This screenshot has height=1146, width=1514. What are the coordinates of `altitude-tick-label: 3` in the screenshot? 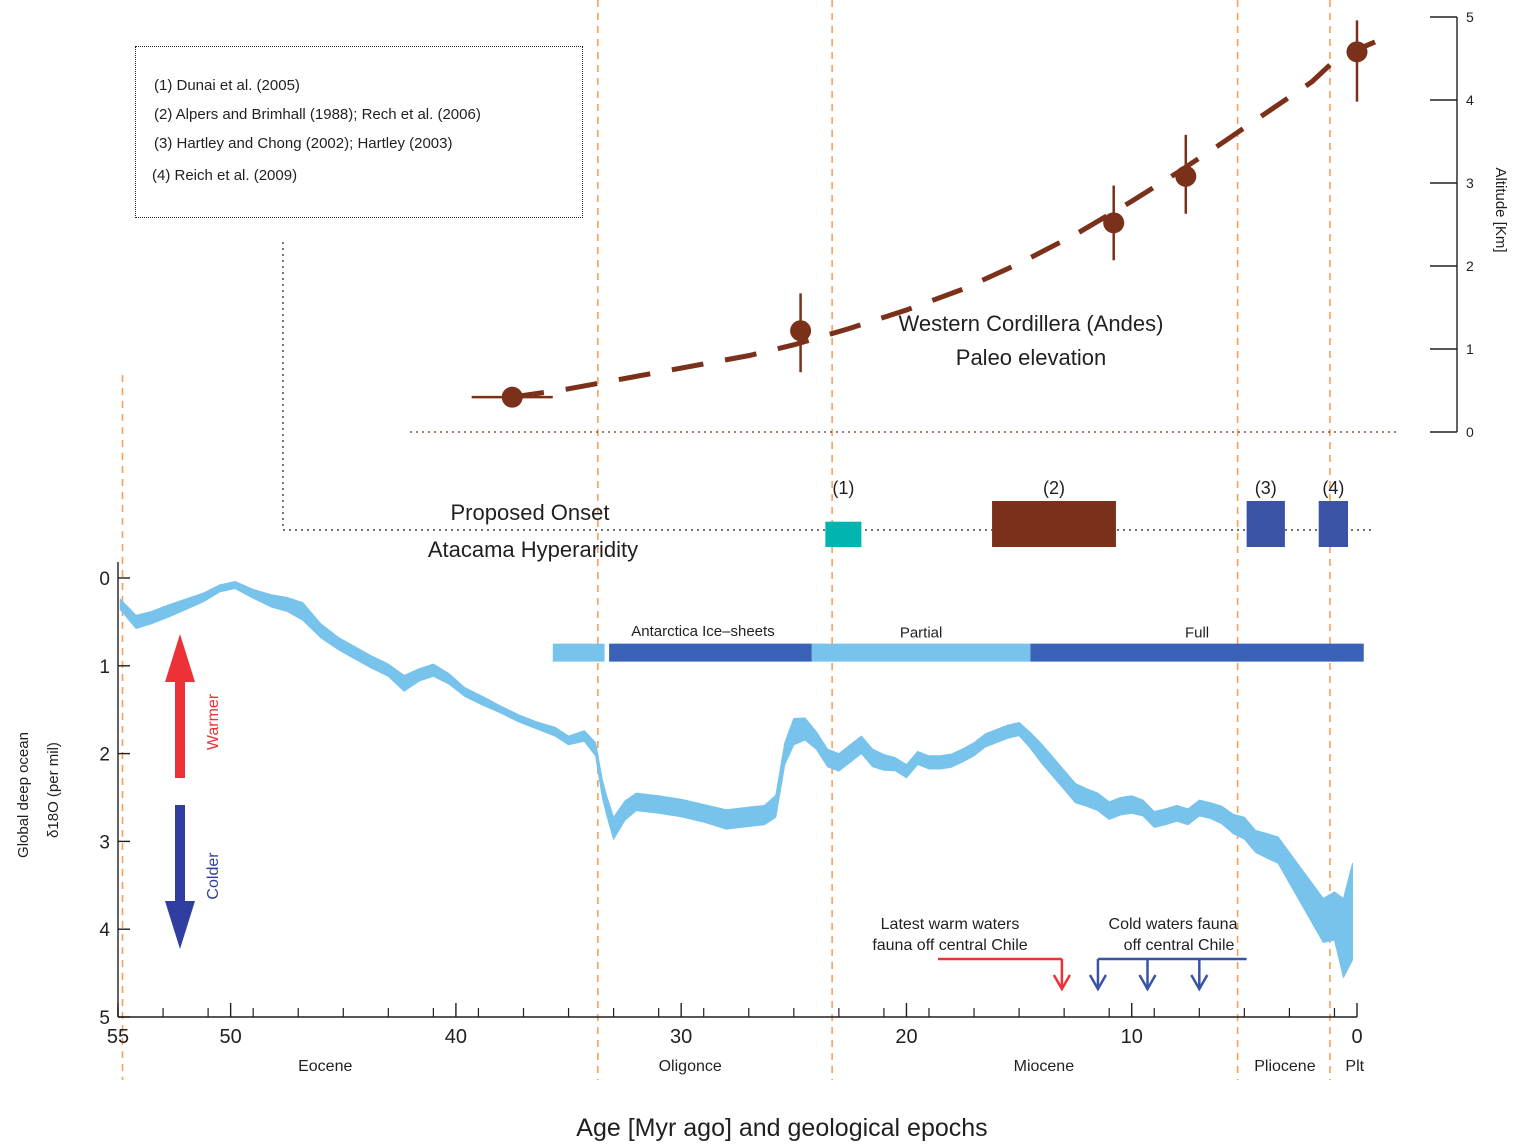 It's located at (1470, 183).